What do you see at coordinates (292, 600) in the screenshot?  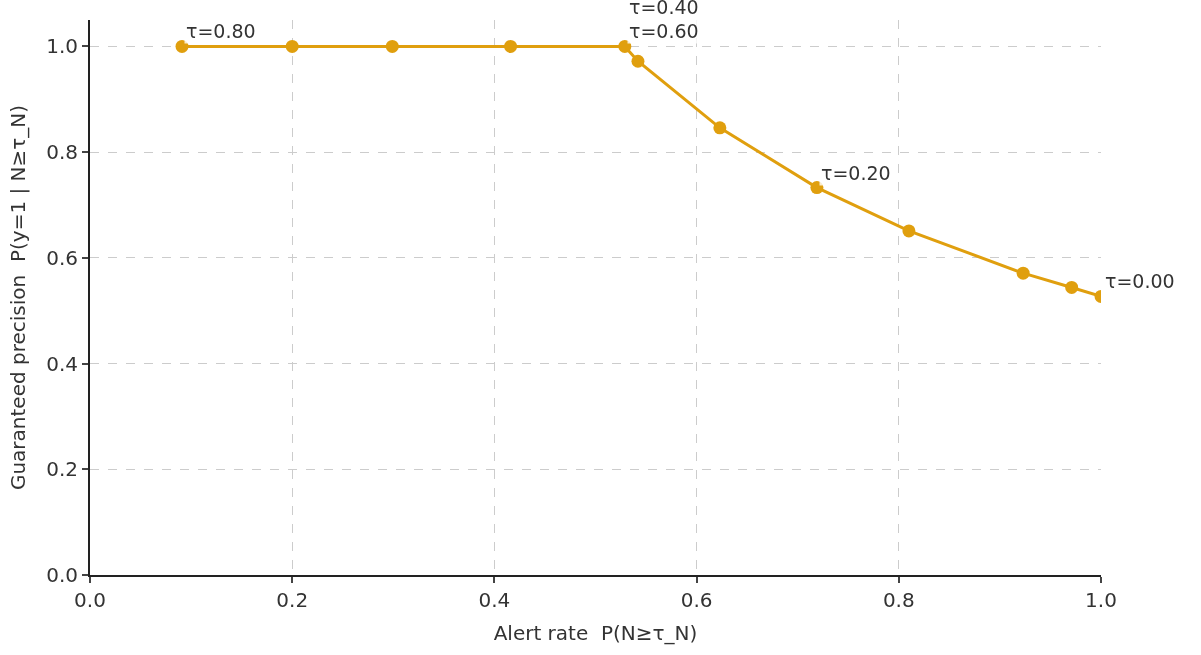 I see `x-tick-label: 0.2` at bounding box center [292, 600].